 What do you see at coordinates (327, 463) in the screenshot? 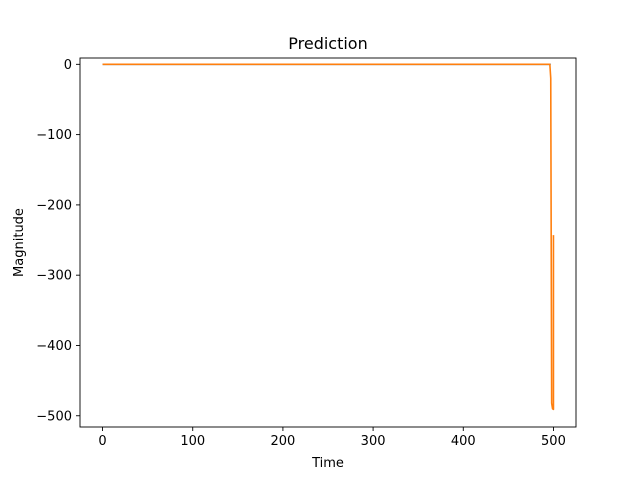
I see `x-axis-label: Time` at bounding box center [327, 463].